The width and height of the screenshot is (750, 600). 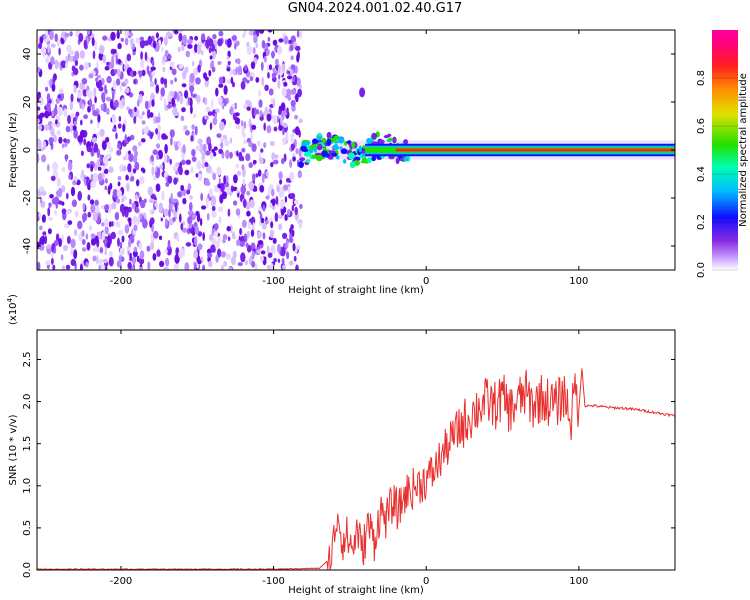 What do you see at coordinates (701, 270) in the screenshot?
I see `colorbar-tick-label: 0.0` at bounding box center [701, 270].